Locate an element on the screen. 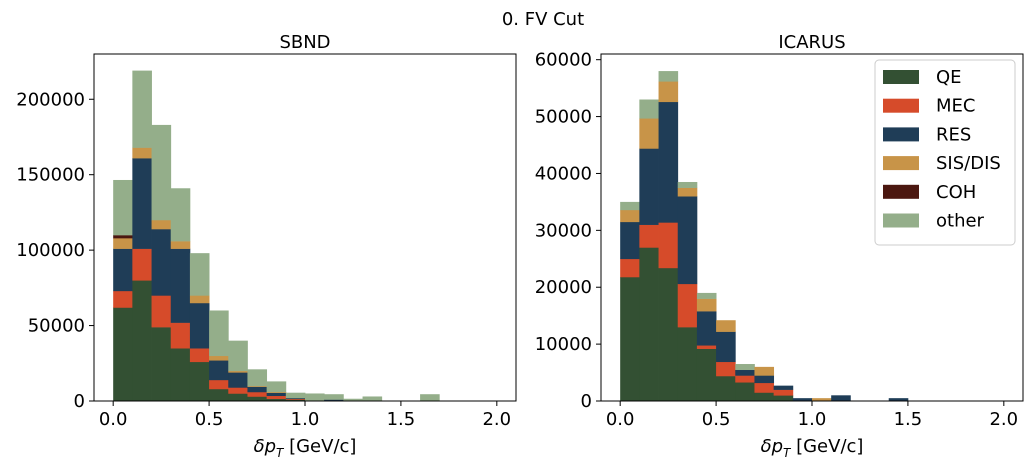  legend-label: QE is located at coordinates (949, 77).